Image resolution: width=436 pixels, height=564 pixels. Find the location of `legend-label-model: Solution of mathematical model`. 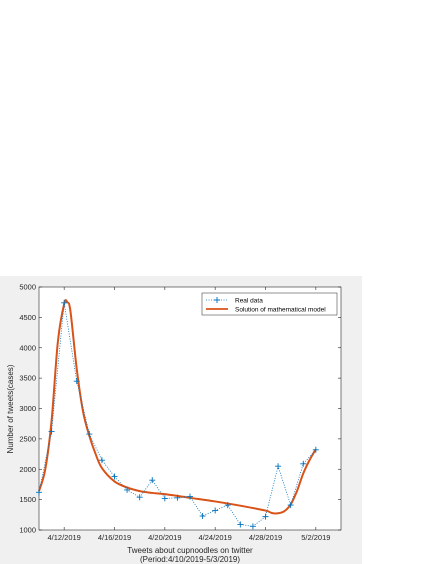

legend-label-model: Solution of mathematical model is located at coordinates (280, 310).